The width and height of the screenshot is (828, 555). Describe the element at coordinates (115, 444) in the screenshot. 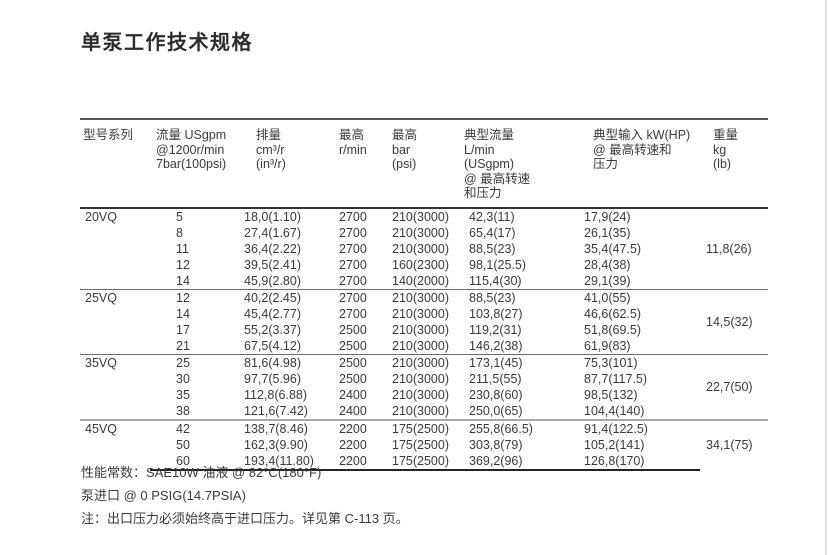

I see `model-series-cell: 45VQ` at that location.